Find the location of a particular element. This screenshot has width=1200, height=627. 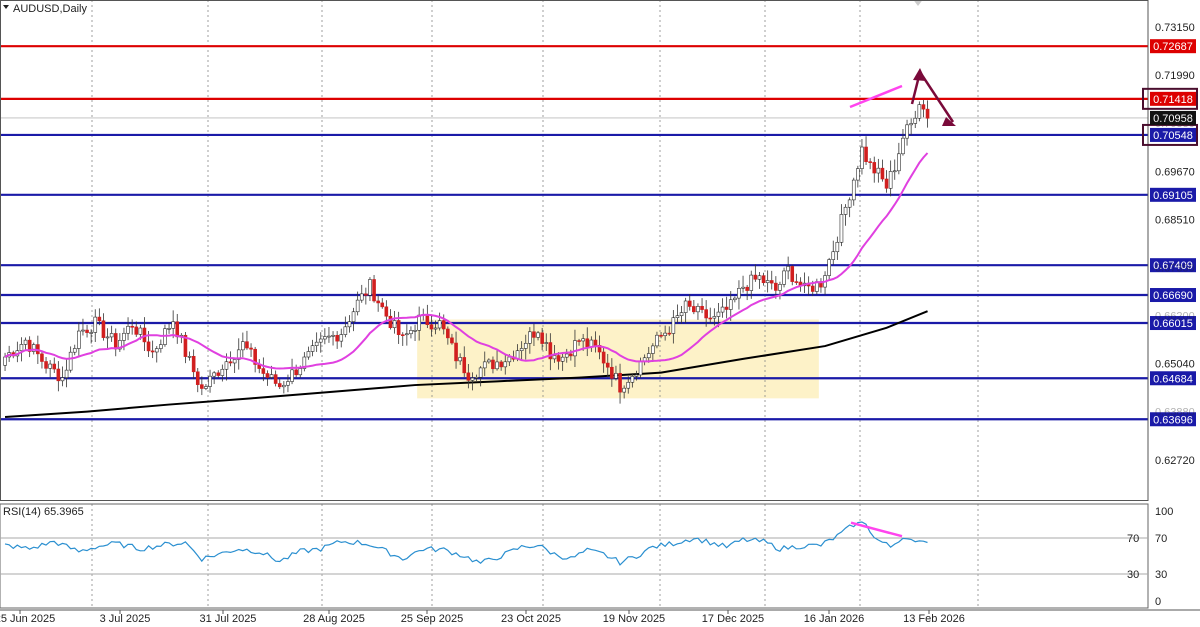

level-highlight-box is located at coordinates (1170, 98).